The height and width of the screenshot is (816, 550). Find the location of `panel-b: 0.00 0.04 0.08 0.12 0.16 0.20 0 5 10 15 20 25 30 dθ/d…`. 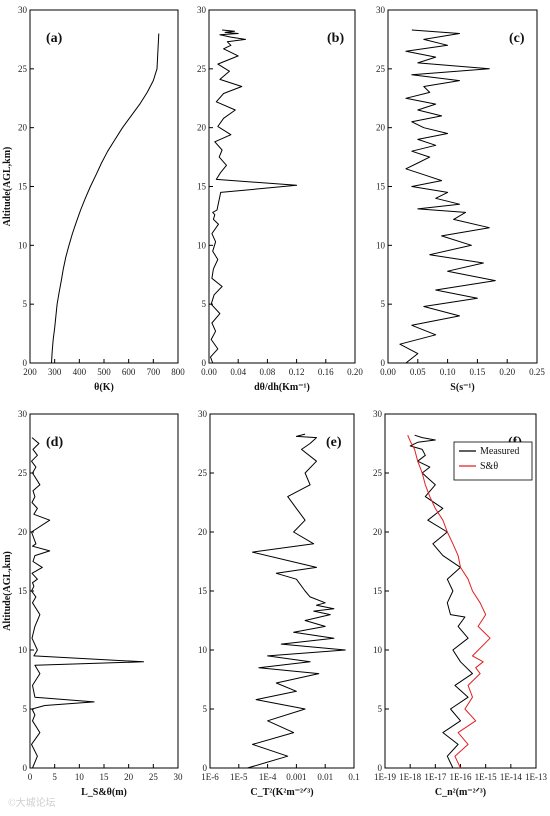

panel-b: 0.00 0.04 0.08 0.12 0.16 0.20 0 5 10 15 20 25 30 dθ/d… is located at coordinates (280, 199).